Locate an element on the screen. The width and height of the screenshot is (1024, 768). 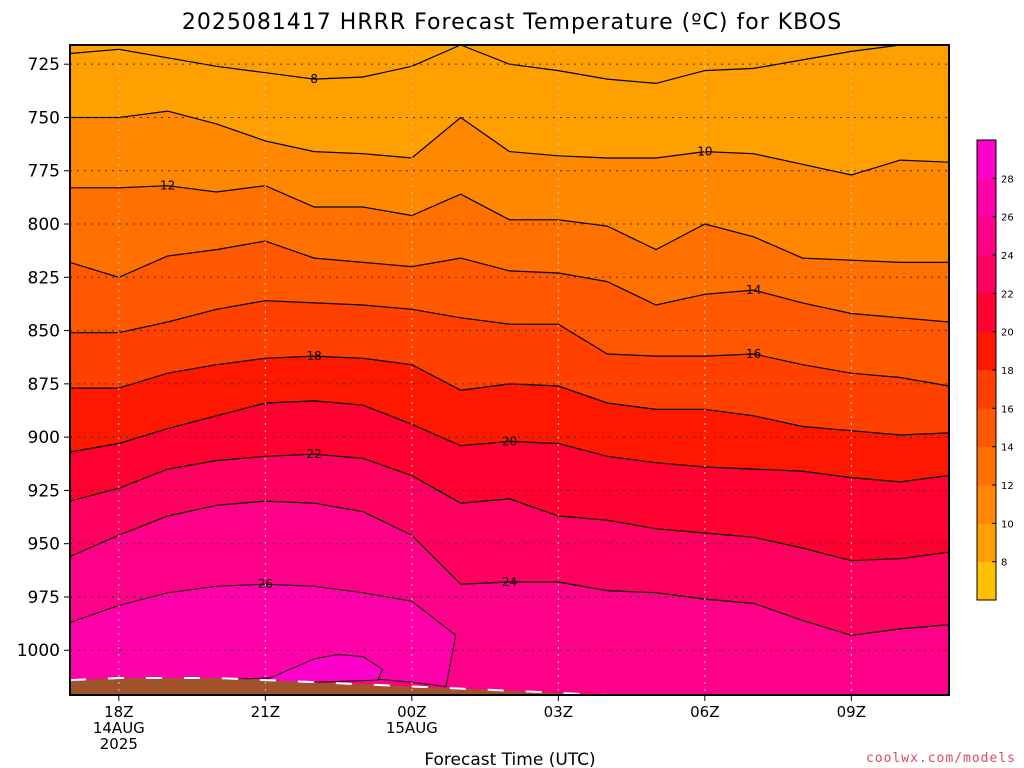
colorbar-label-12: 12 is located at coordinates (1007, 486).